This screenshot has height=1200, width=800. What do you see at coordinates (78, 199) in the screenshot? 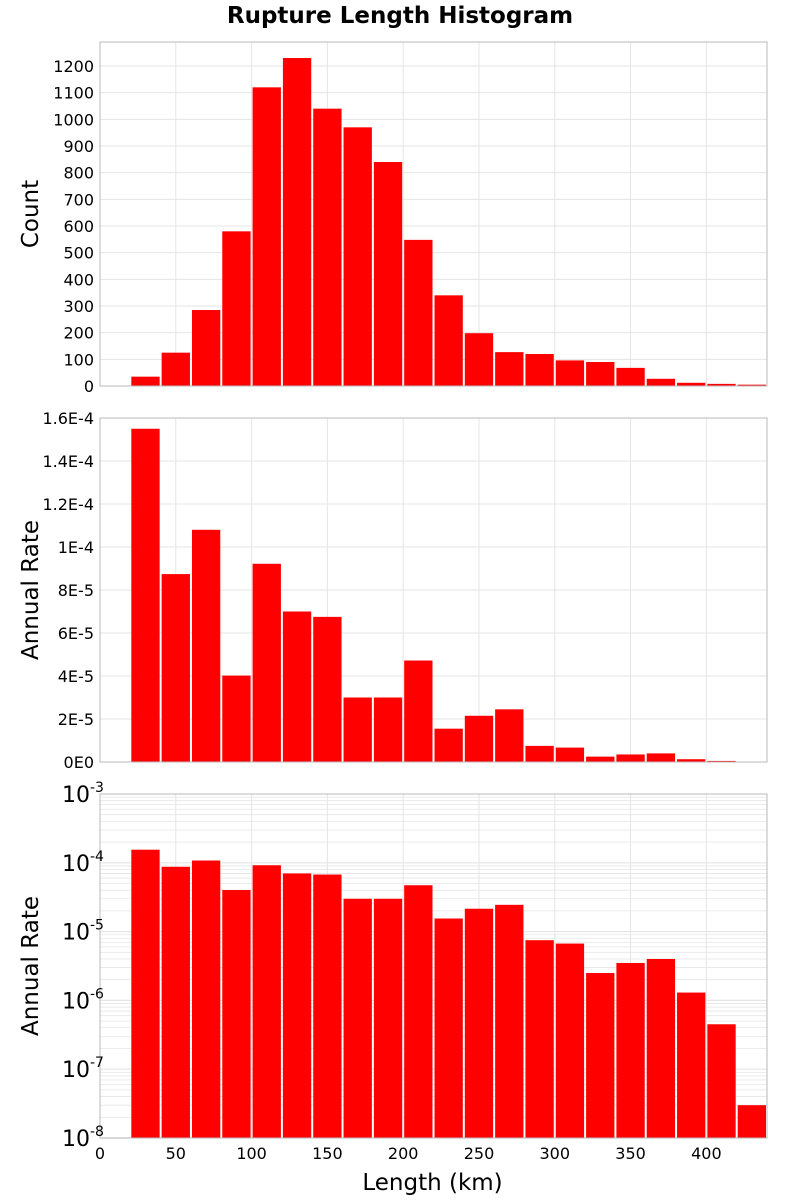
I see `y-tick-label: 700` at bounding box center [78, 199].